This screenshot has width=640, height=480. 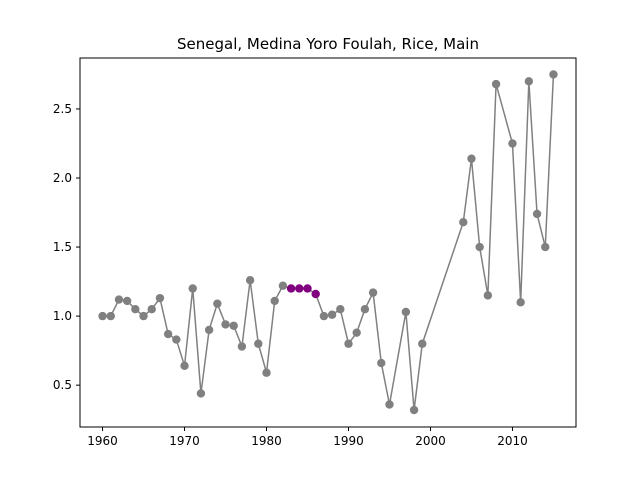 What do you see at coordinates (62, 316) in the screenshot?
I see `y-tick-label: 1.0` at bounding box center [62, 316].